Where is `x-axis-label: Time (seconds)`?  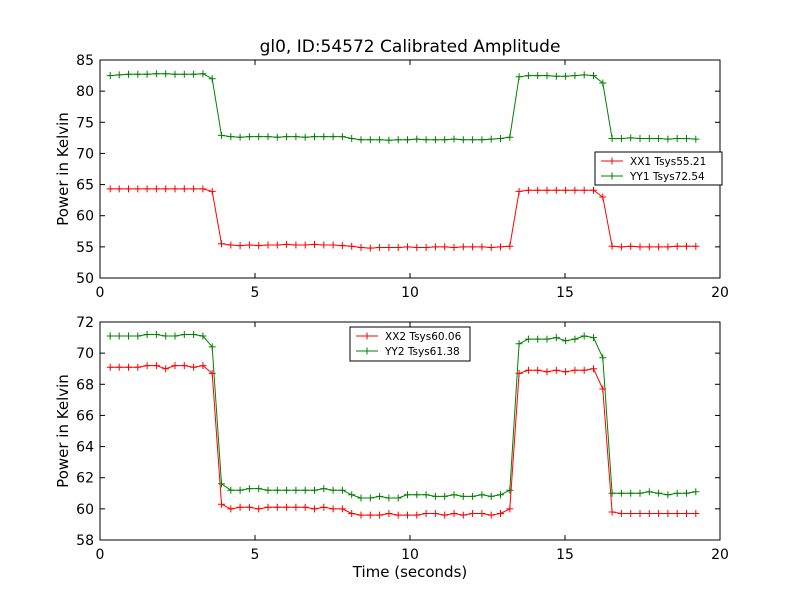 x-axis-label: Time (seconds) is located at coordinates (410, 572).